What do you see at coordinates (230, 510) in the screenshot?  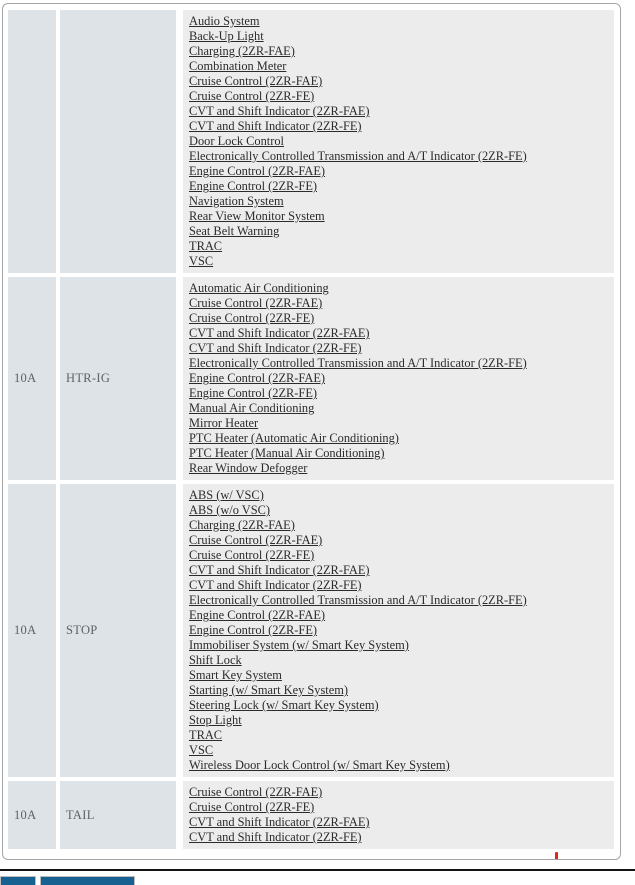 I see `system-link: ABS (w/o VSC)` at bounding box center [230, 510].